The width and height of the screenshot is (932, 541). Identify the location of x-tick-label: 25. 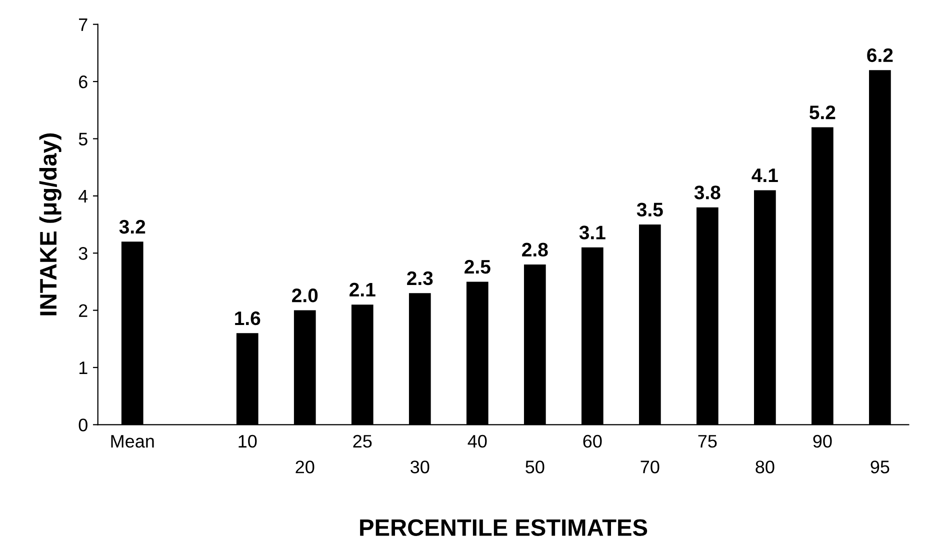
(362, 441).